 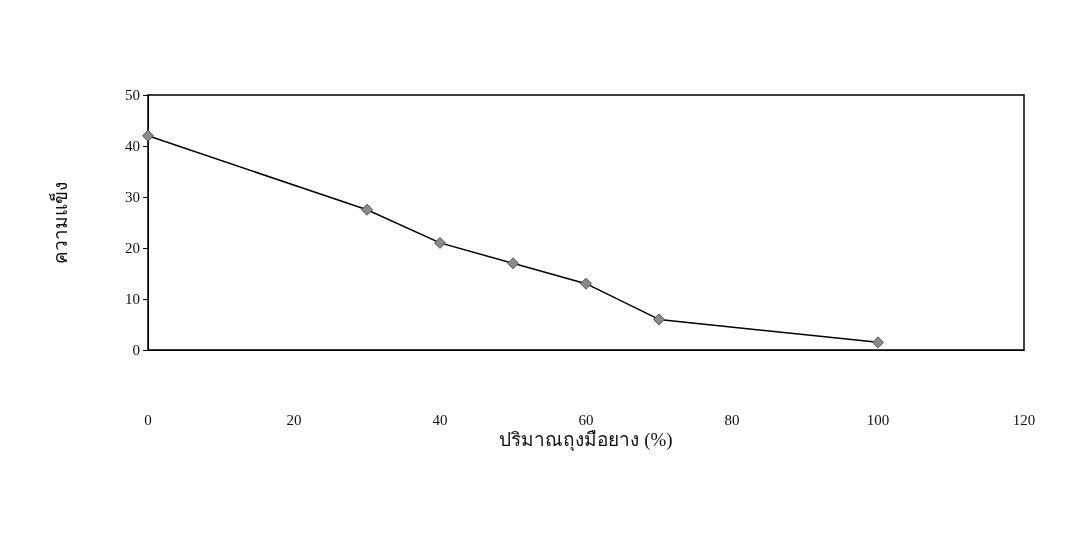 What do you see at coordinates (586, 419) in the screenshot?
I see `x-tick-label: 60` at bounding box center [586, 419].